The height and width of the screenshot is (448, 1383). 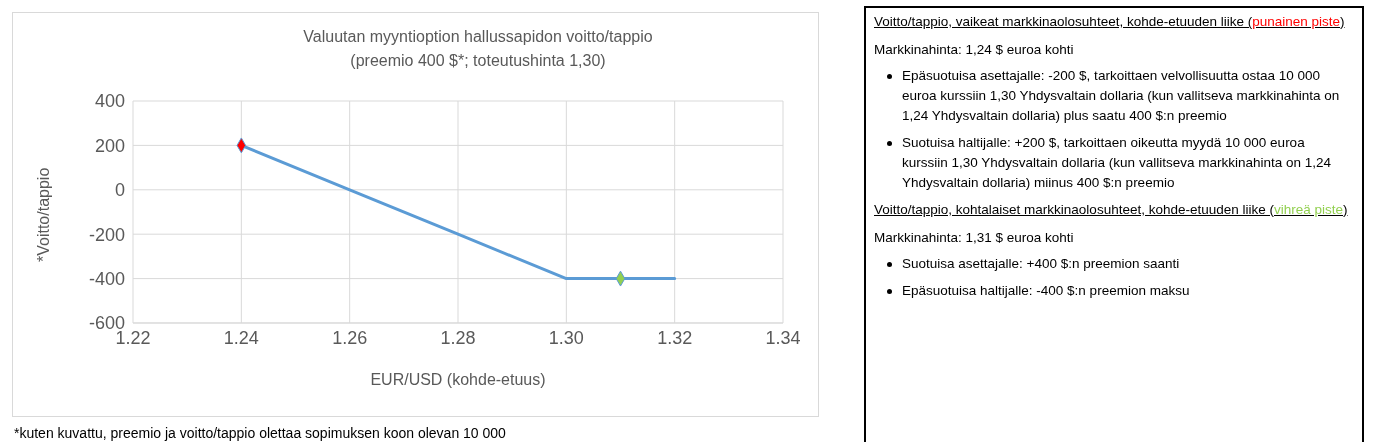 What do you see at coordinates (458, 379) in the screenshot?
I see `x-axis-title: EUR/USD (kohde-etuus)` at bounding box center [458, 379].